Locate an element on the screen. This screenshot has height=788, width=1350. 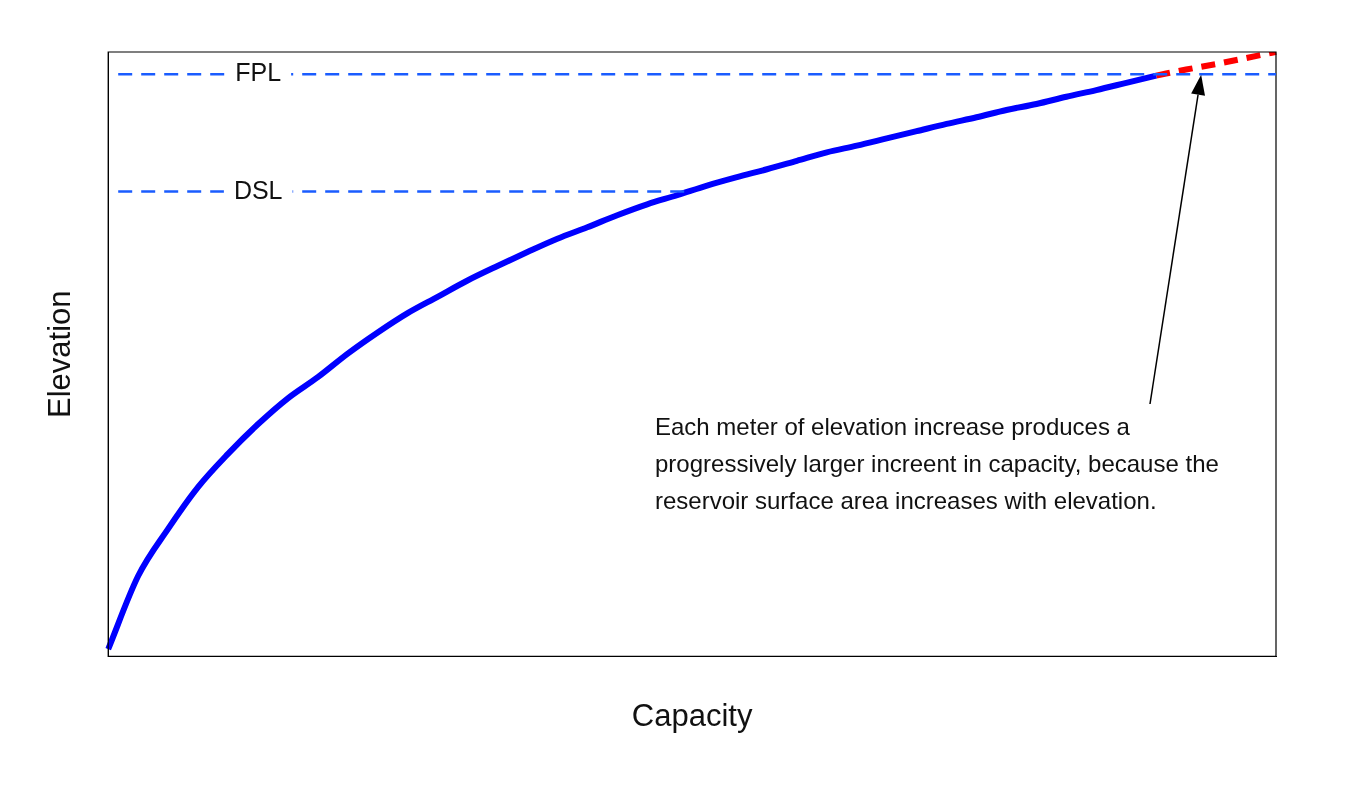
ref-line-label: DSL is located at coordinates (258, 189).